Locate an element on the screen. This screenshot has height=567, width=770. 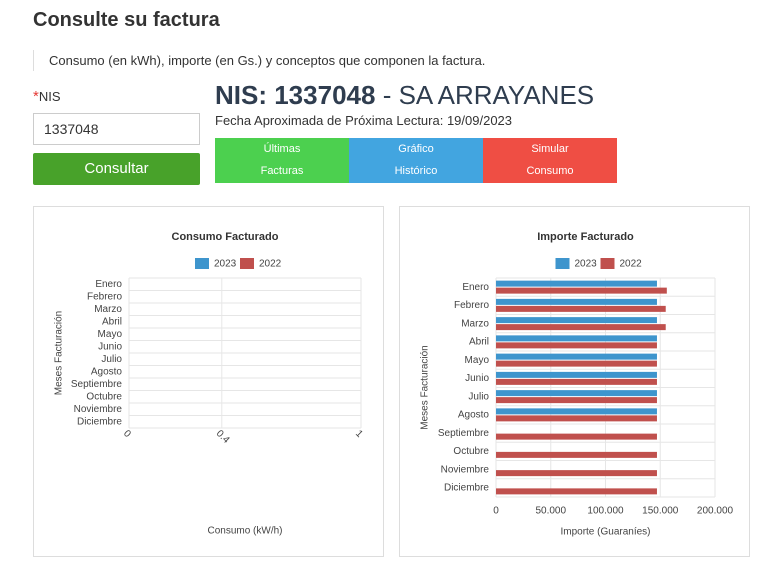
consult-button: Consultar is located at coordinates (116, 169).